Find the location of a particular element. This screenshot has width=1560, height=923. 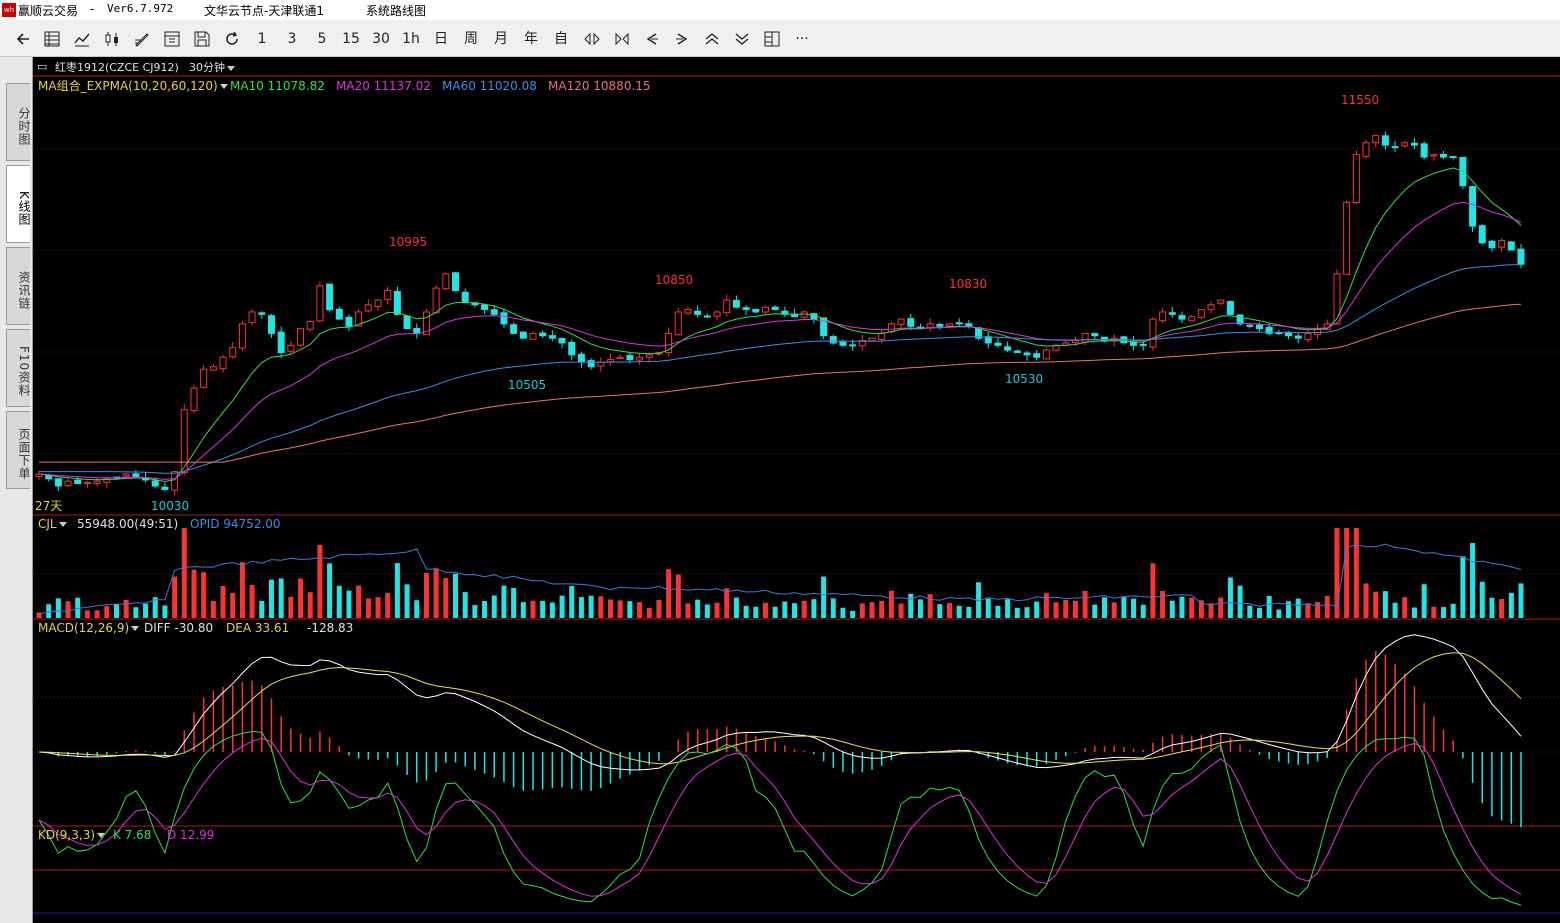

period-5m: 5 is located at coordinates (322, 39).